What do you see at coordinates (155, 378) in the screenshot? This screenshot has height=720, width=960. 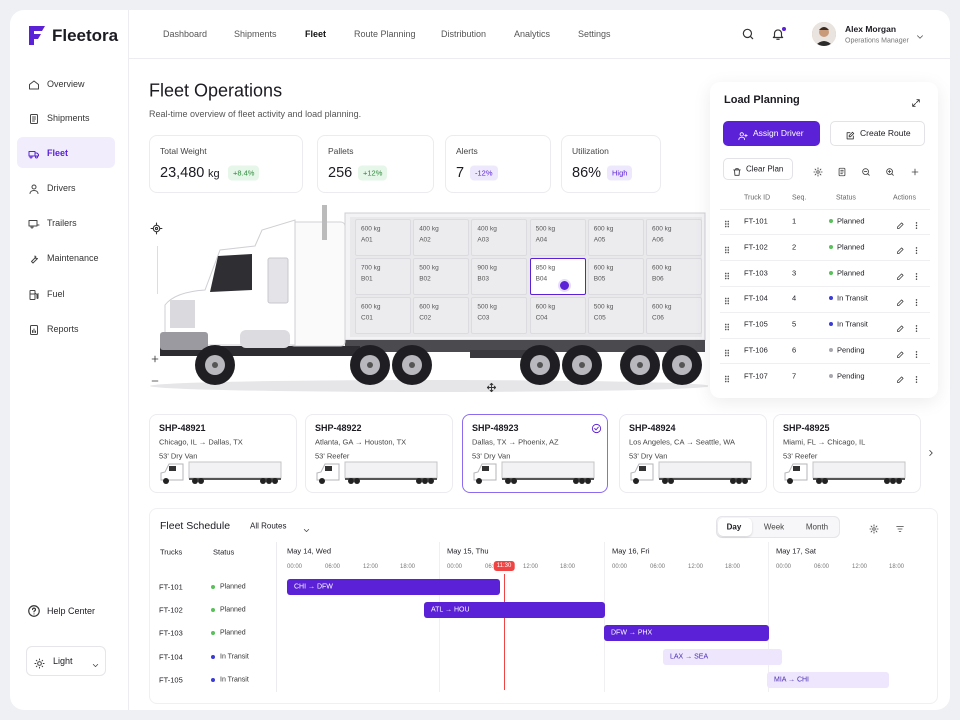 I see `zoom-out-button` at bounding box center [155, 378].